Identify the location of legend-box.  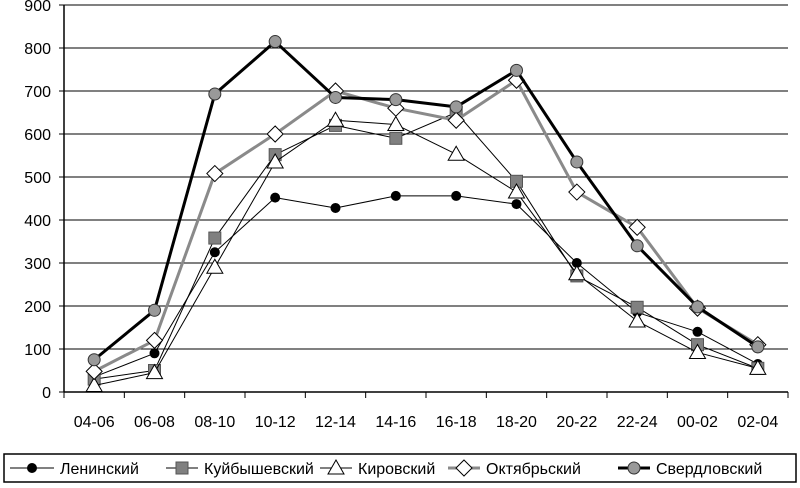
(400, 468).